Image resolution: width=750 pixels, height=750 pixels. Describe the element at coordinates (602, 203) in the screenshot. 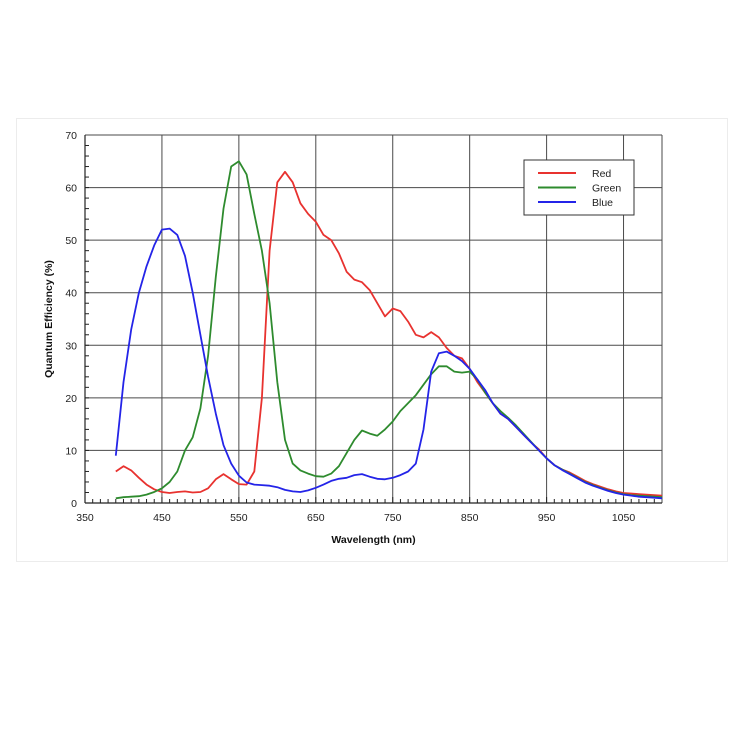

I see `legend-label-blue: Blue` at that location.